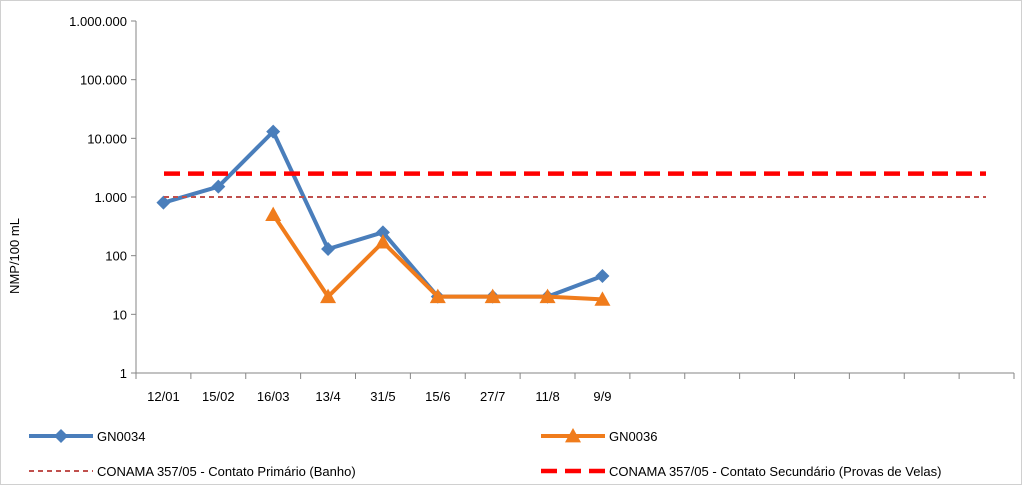  I want to click on x-tick-label: 31/5, so click(382, 396).